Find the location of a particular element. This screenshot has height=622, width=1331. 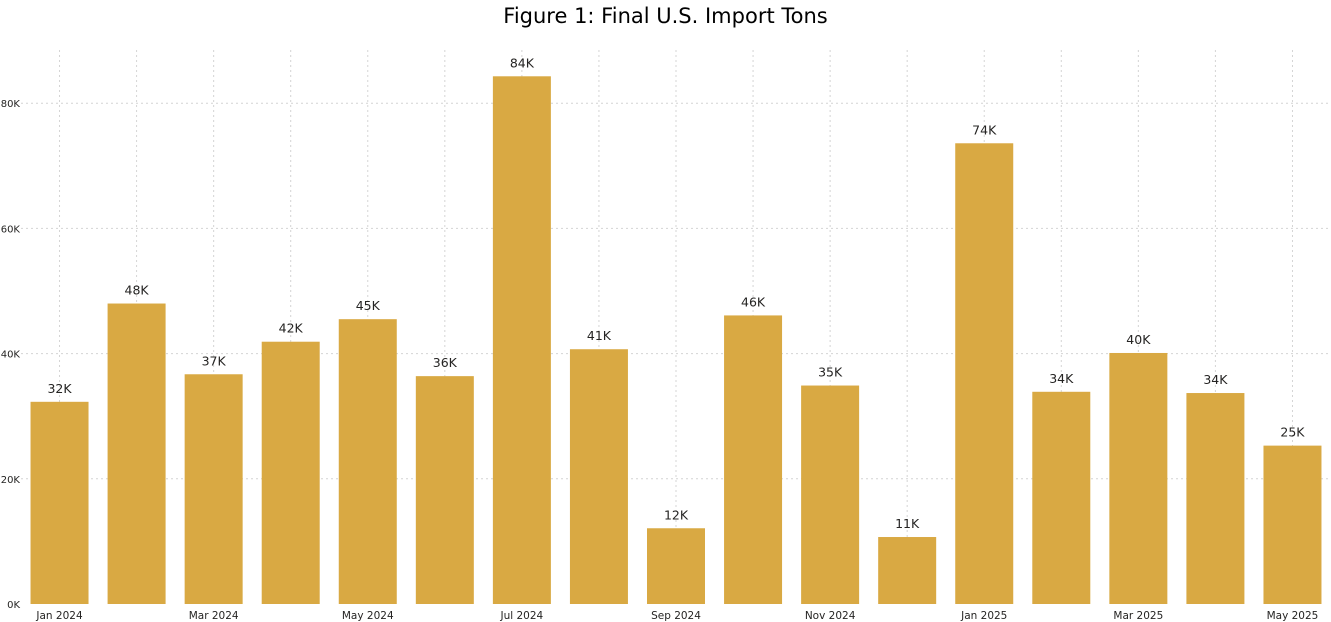

bar-data-label: 36K is located at coordinates (445, 362).